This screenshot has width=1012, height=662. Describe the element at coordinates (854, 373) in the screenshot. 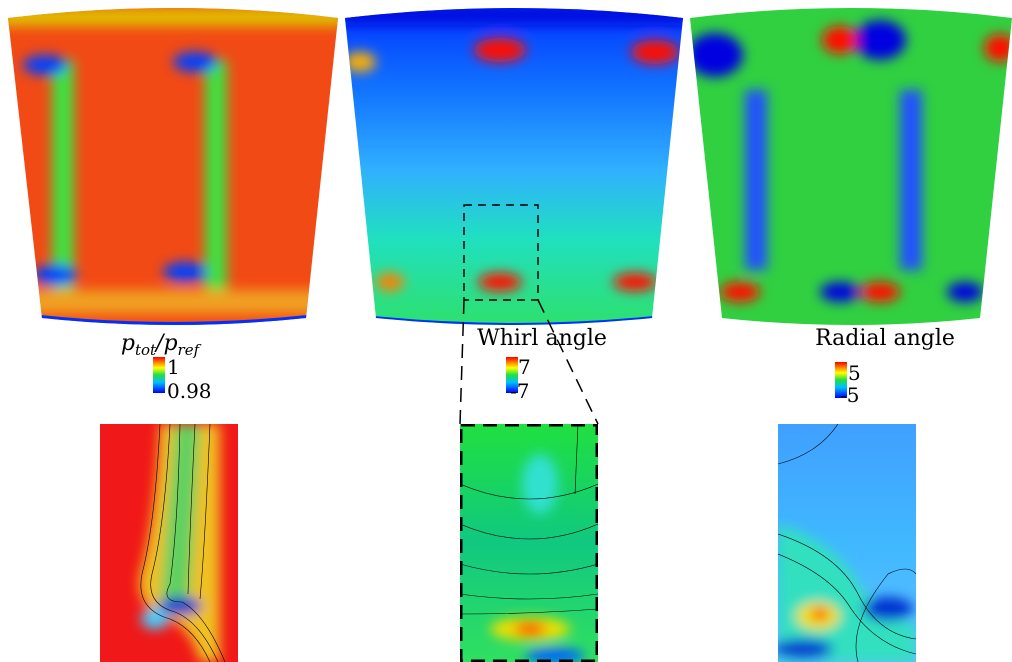

I see `colorbar-max: 5` at that location.